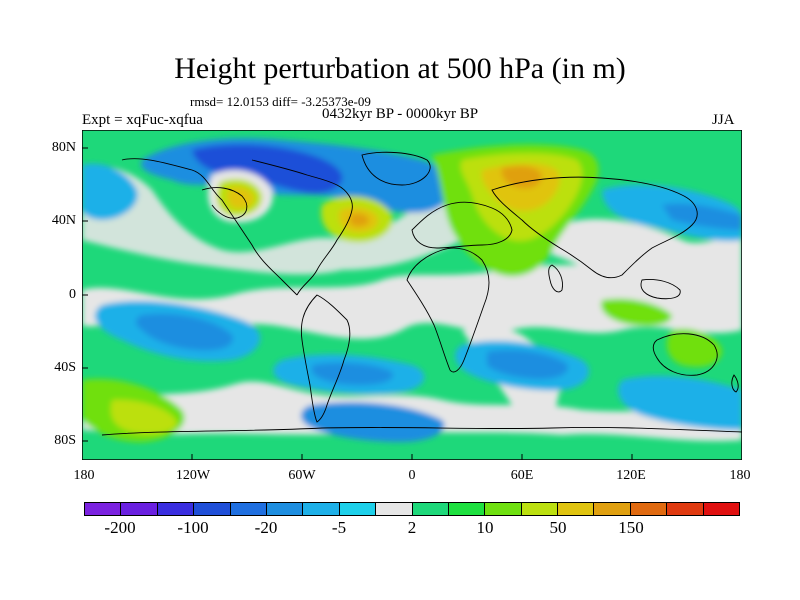  Describe the element at coordinates (84, 475) in the screenshot. I see `x-tick-180-left: 180` at that location.